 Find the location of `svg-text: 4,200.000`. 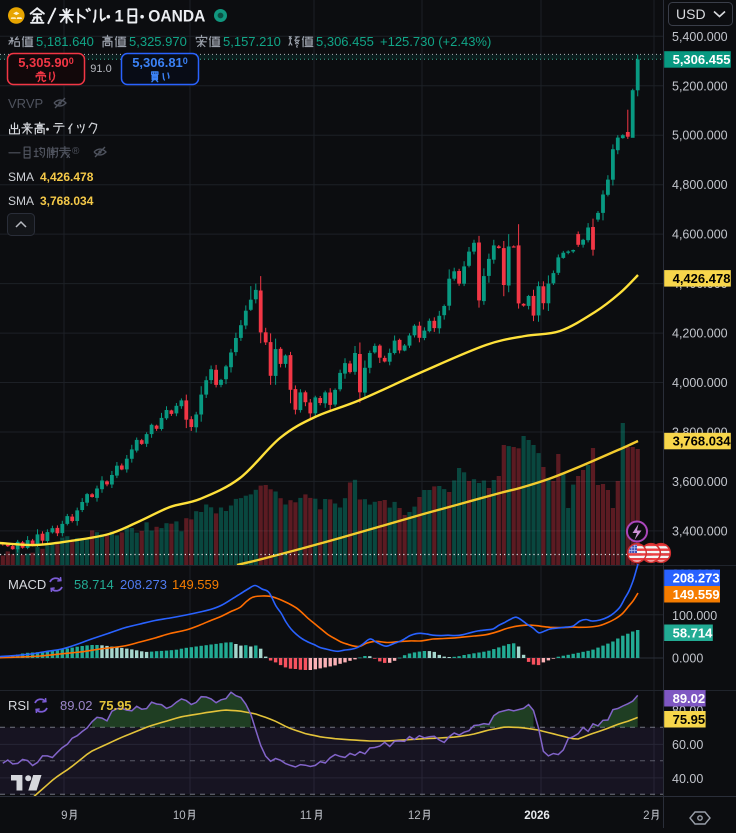

svg-text: 4,200.000 is located at coordinates (700, 334).